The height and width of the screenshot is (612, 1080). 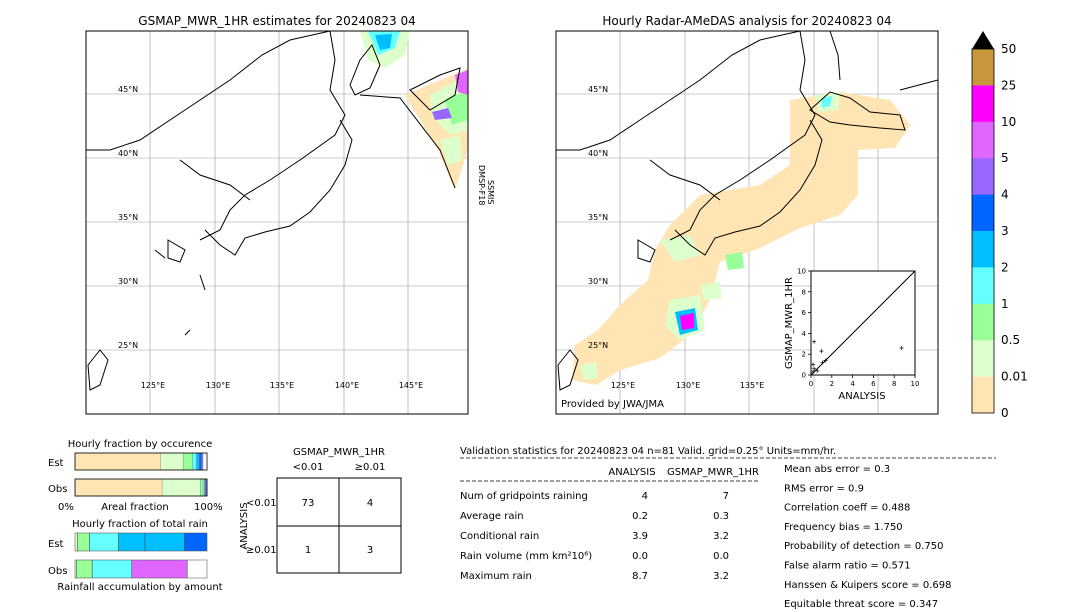 I want to click on validation-row-gsmap: 0.3, so click(x=721, y=516).